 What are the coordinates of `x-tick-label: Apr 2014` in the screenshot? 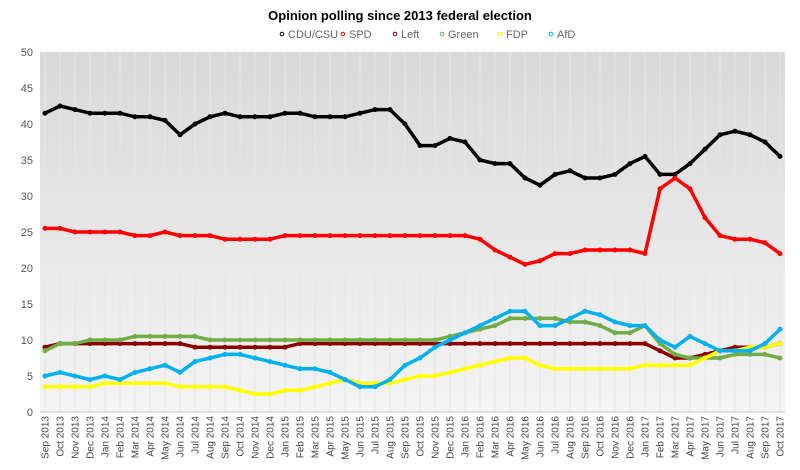 It's located at (151, 436).